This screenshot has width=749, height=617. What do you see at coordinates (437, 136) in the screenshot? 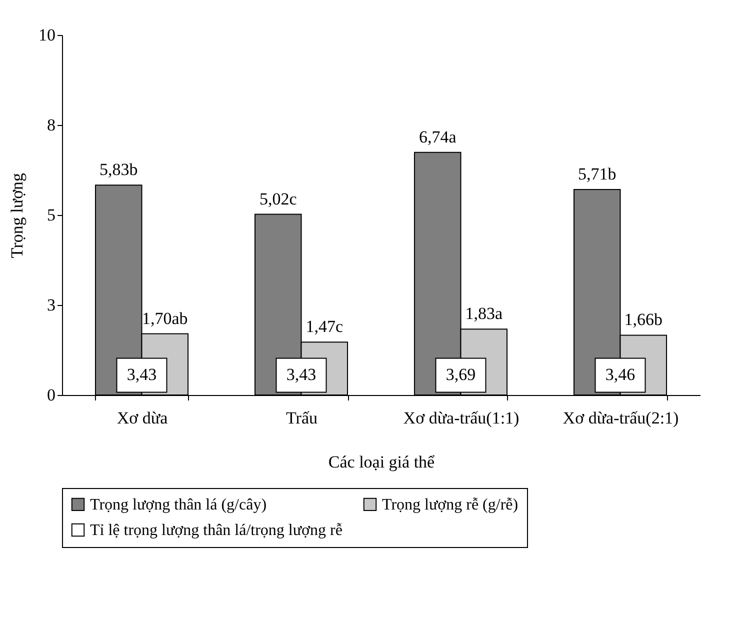
I see `data-label: 6,74a` at bounding box center [437, 136].